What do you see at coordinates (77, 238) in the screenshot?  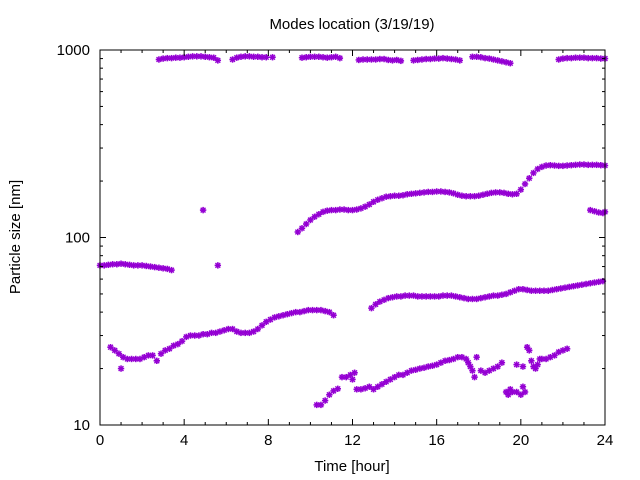 I see `y-tick-label: 100` at bounding box center [77, 238].